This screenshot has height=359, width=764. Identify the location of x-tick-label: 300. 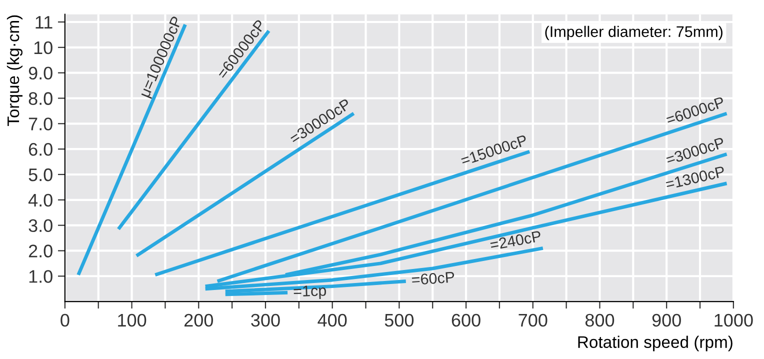
(265, 320).